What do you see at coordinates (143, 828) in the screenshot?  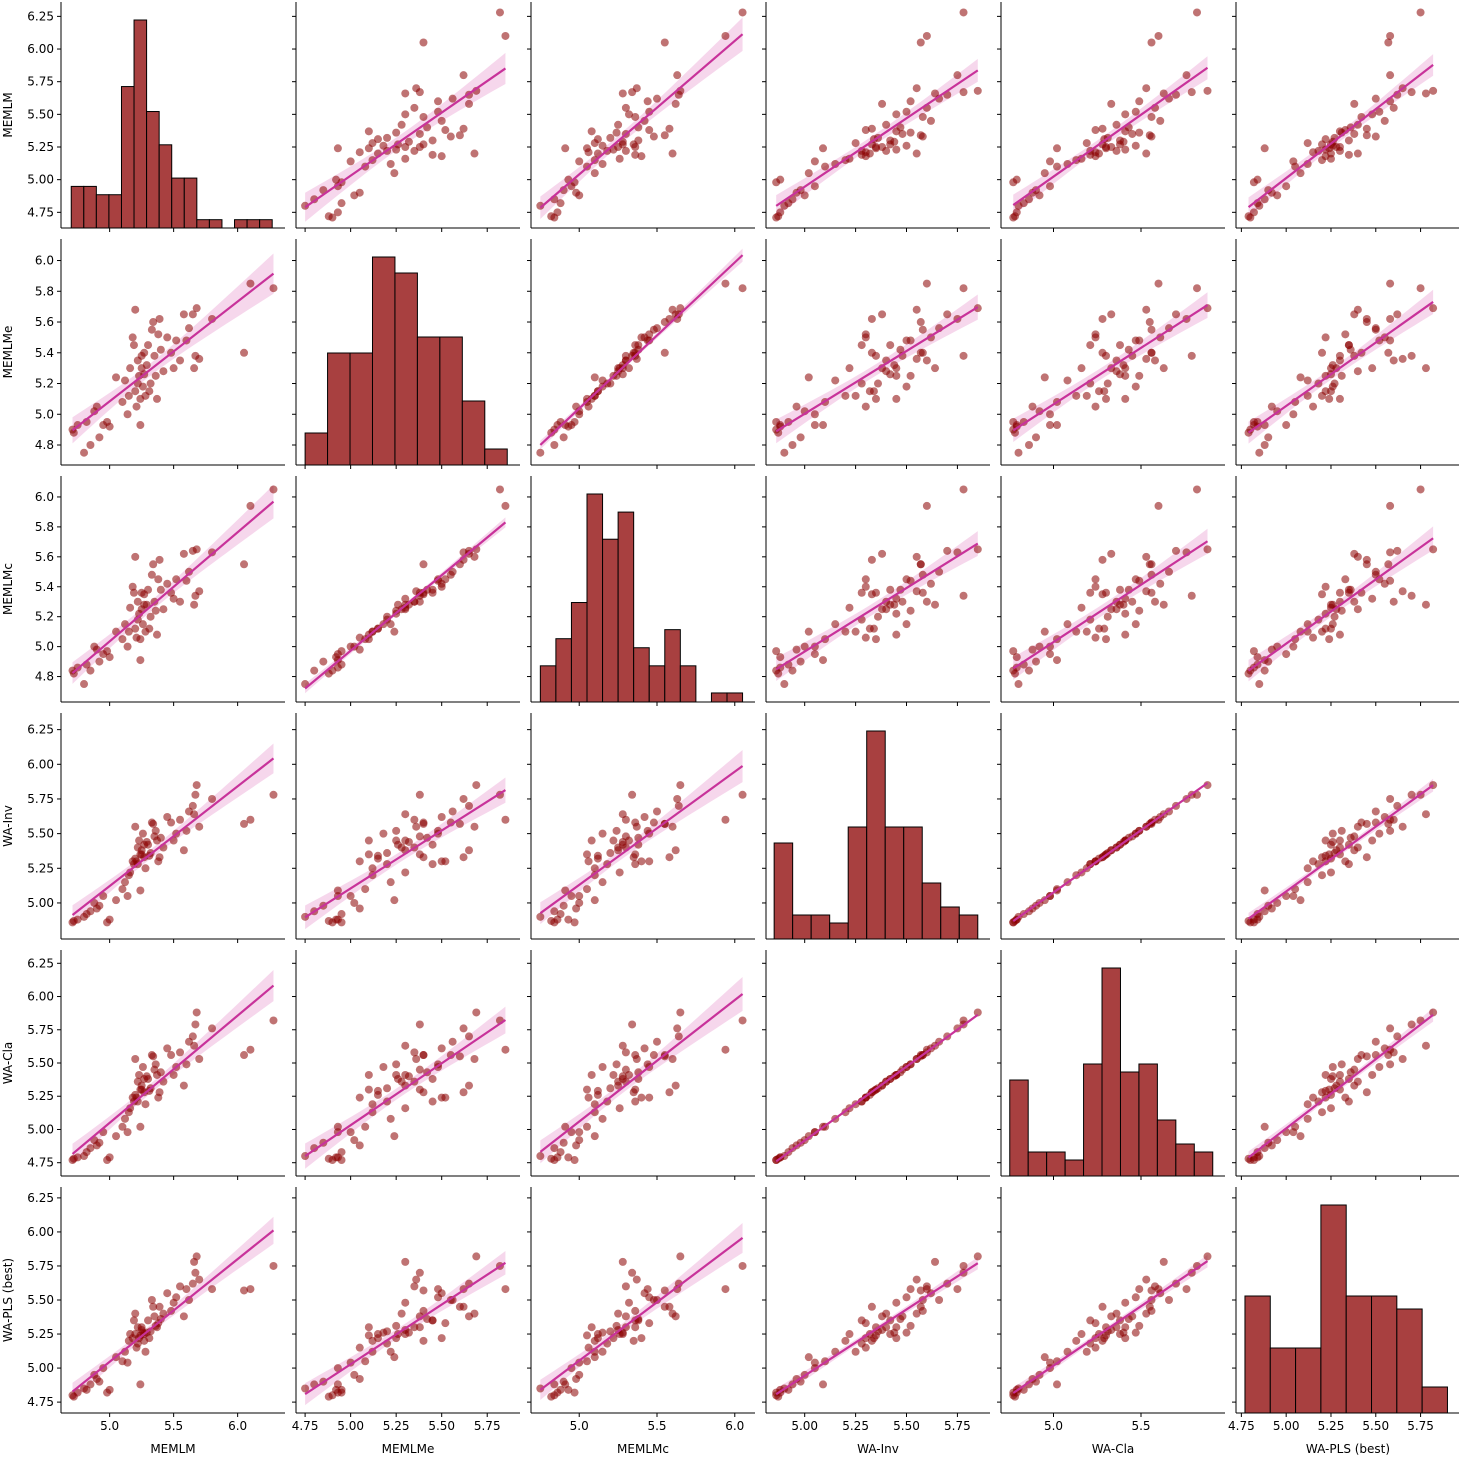 I see `subplot-WA-Inv-vs-MEMLM: 5.00 5.25 5.50 5.75 6.00 6.25 WA-Inv` at bounding box center [143, 828].